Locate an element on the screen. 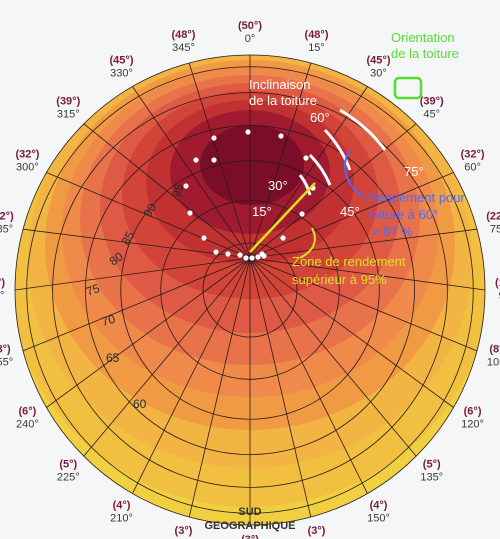 The width and height of the screenshot is (500, 539). orientation-degree-label: 270° is located at coordinates (2, 296).